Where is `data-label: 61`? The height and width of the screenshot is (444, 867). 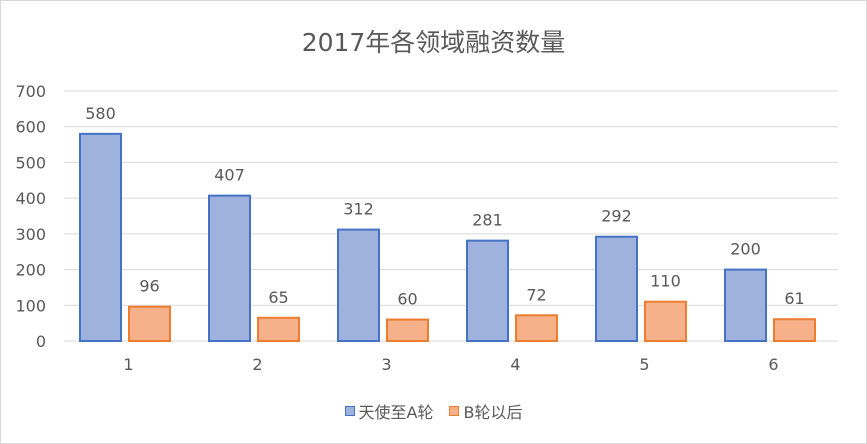 data-label: 61 is located at coordinates (794, 298).